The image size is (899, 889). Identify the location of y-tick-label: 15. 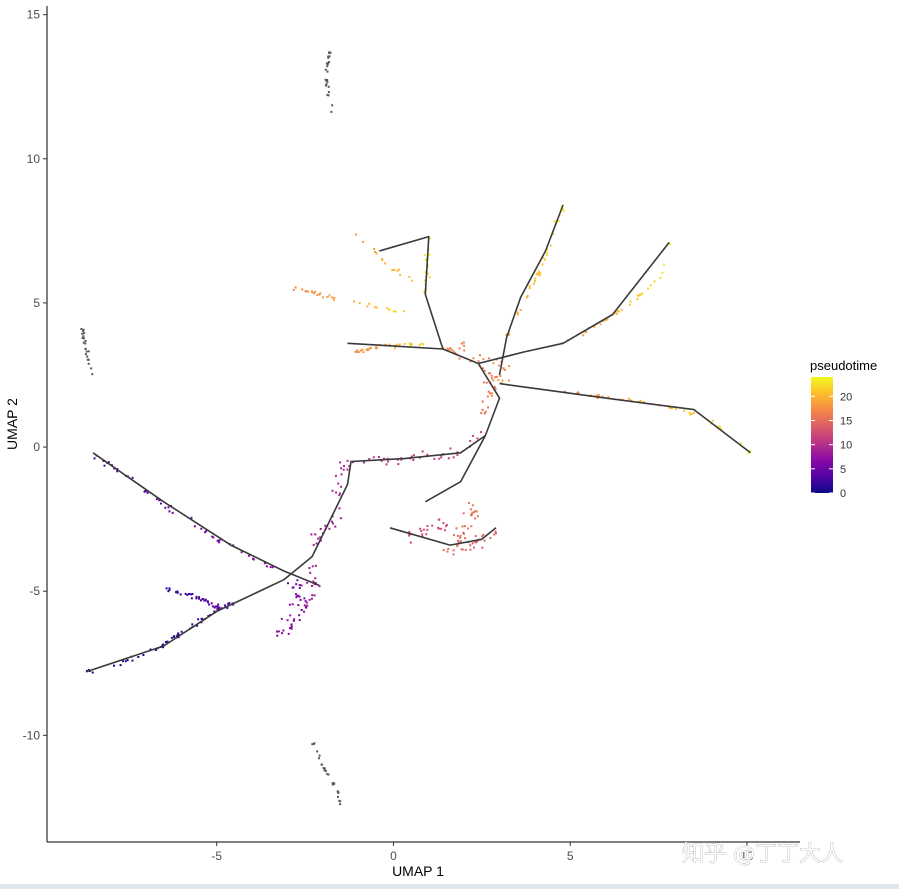
(34, 15).